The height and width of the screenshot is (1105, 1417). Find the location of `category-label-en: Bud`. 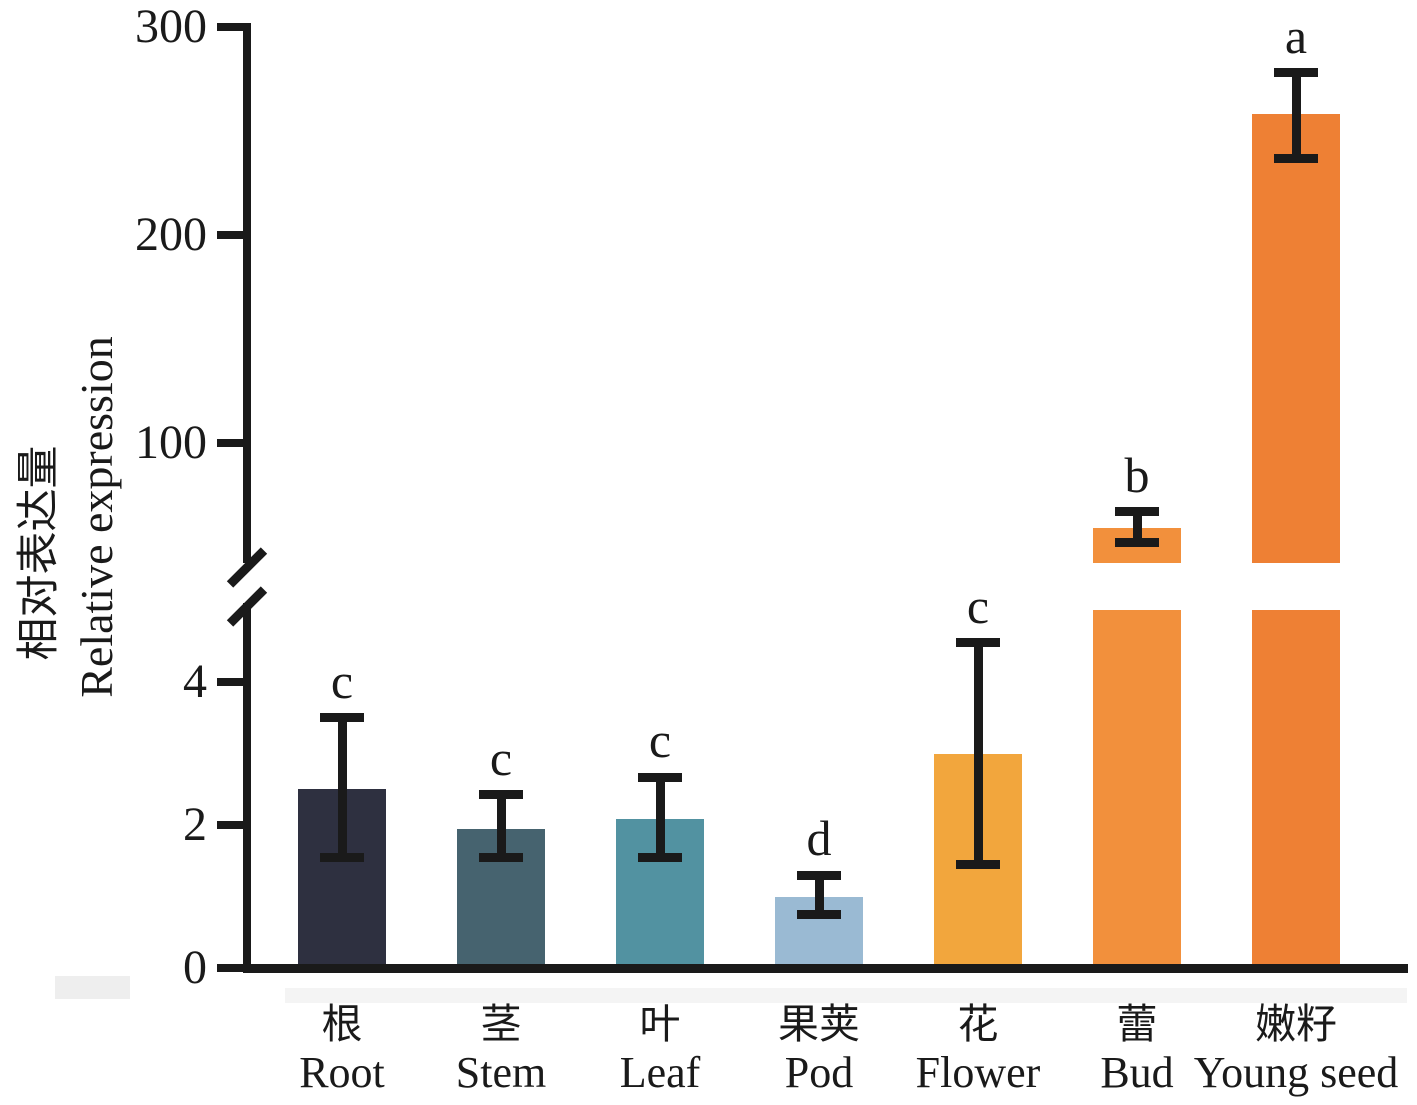

category-label-en: Bud is located at coordinates (1137, 1072).